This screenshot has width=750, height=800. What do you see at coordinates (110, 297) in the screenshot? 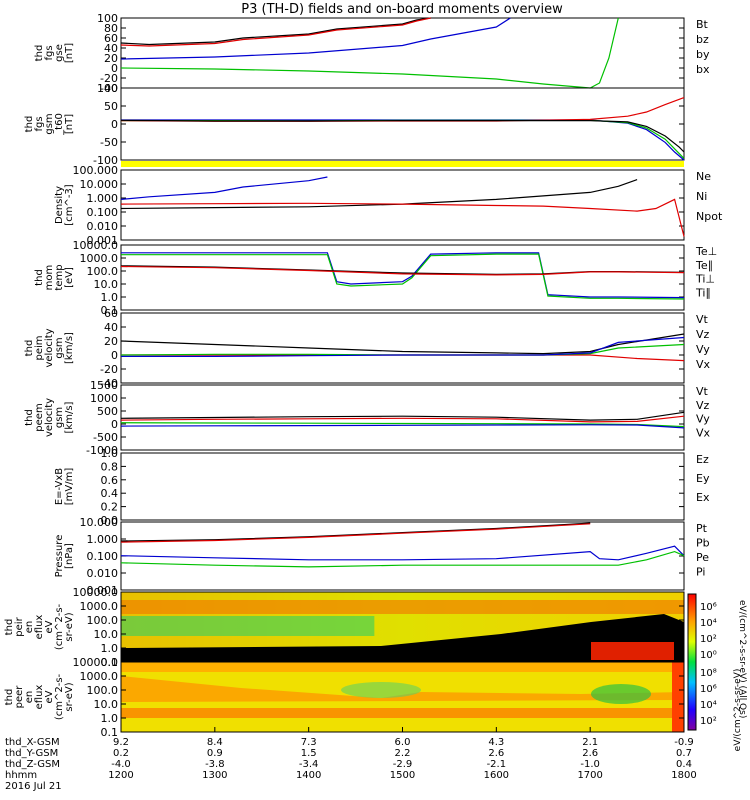
I see `ytick-label: 1.0` at bounding box center [110, 297].